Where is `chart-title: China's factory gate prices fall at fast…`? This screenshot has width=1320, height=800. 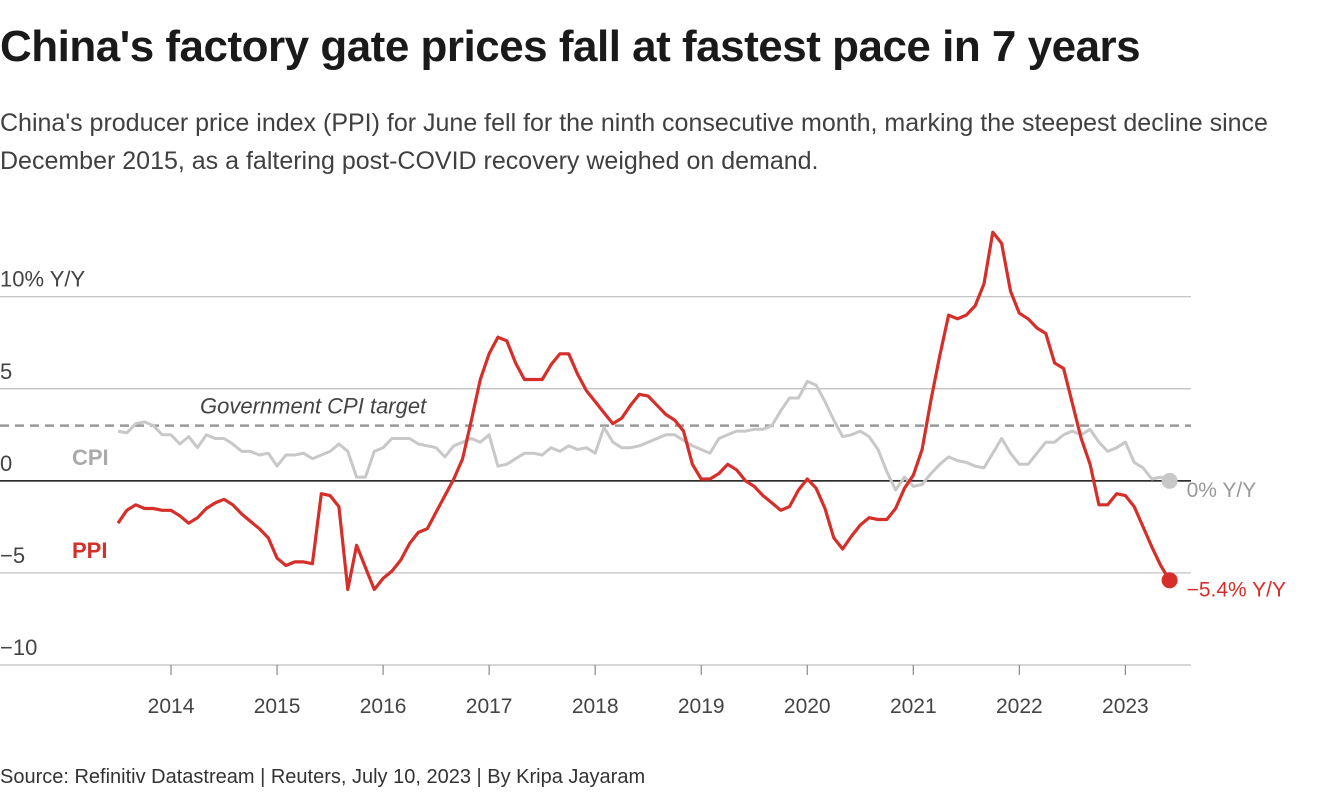
chart-title: China's factory gate prices fall at fast… is located at coordinates (570, 46).